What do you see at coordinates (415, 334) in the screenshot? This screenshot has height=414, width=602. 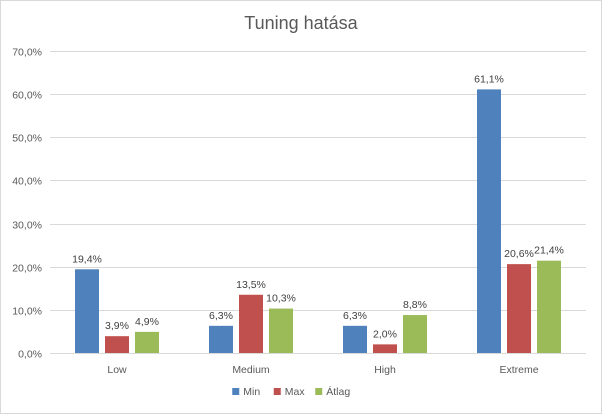 I see `bar-átlag-high` at bounding box center [415, 334].